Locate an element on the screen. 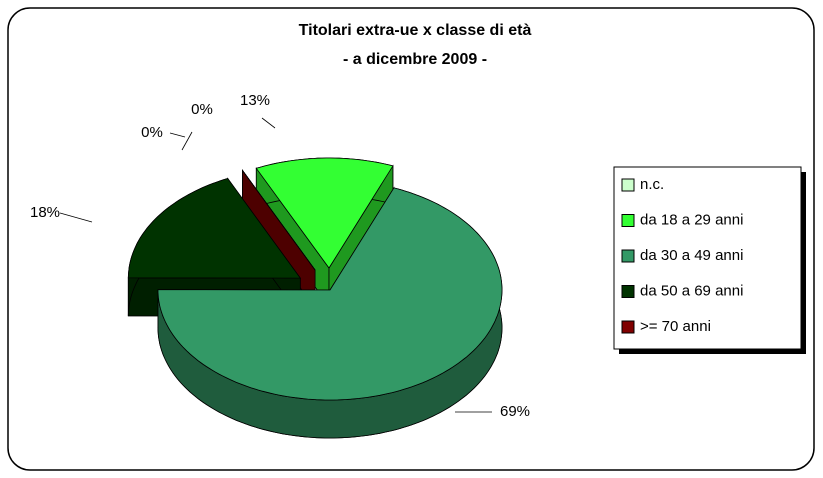 Image resolution: width=823 pixels, height=478 pixels. legend-label: >= 70 anni is located at coordinates (675, 326).